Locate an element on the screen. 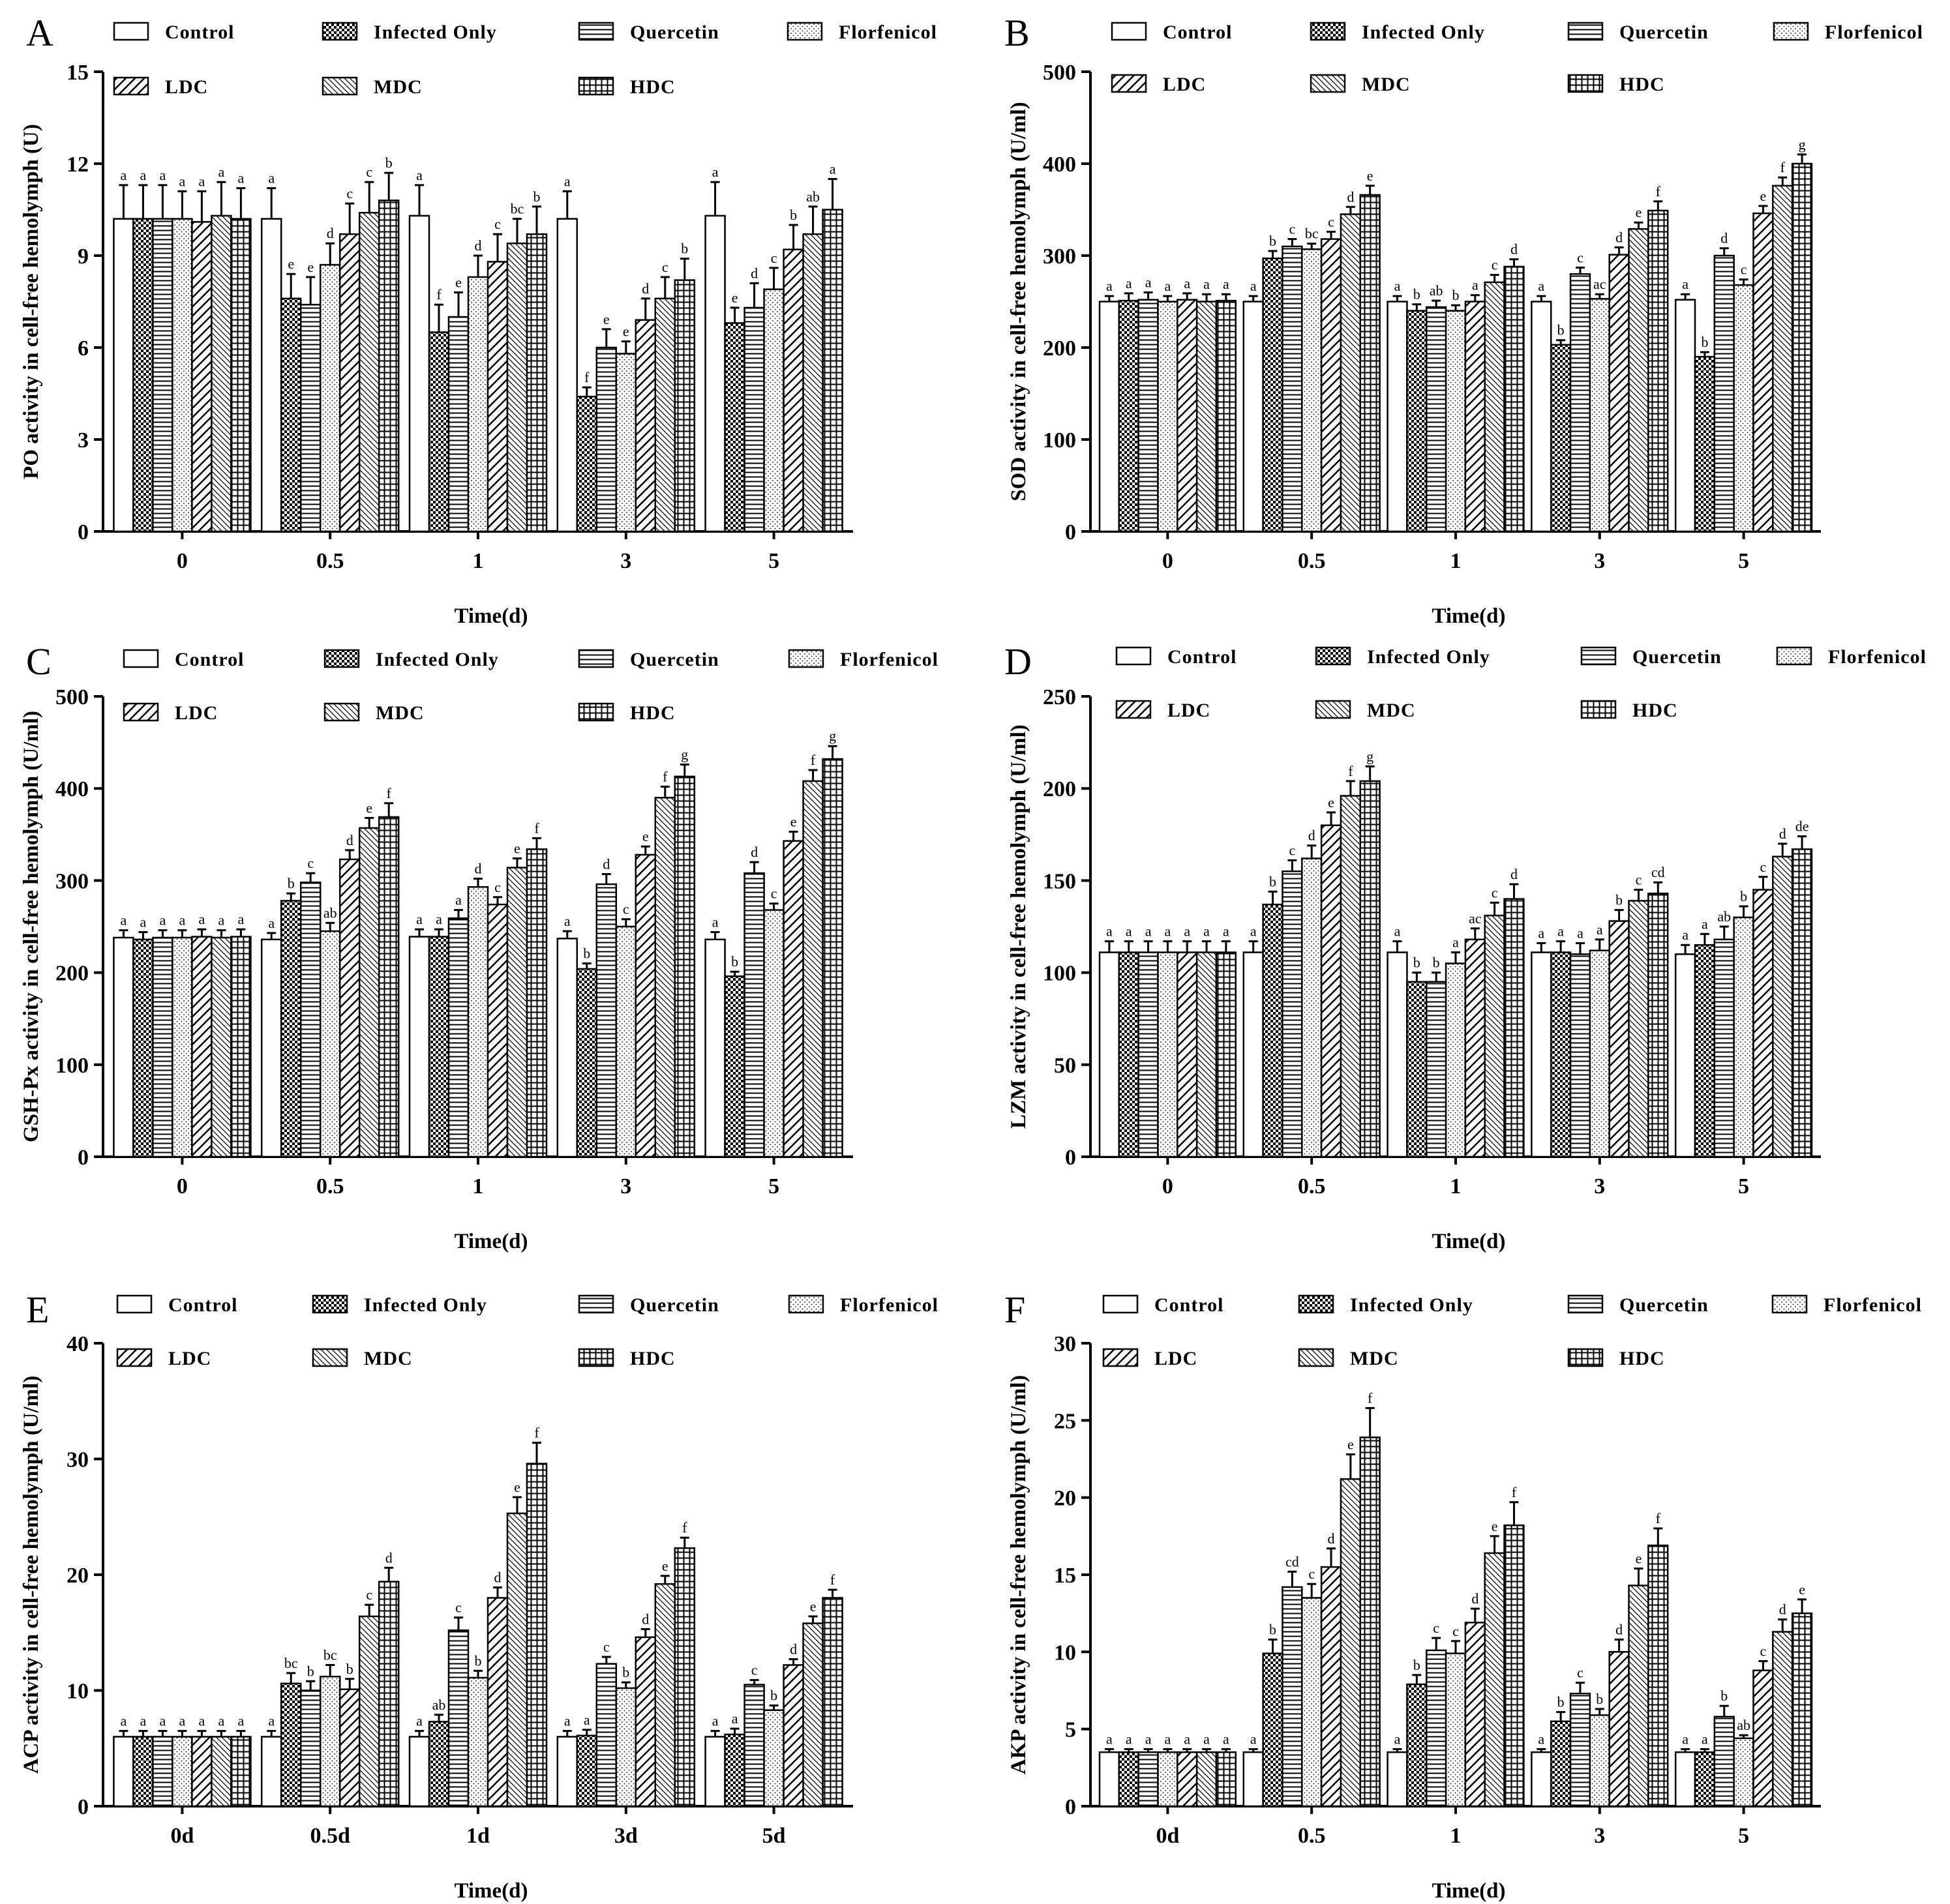  legend-item-florfenicol: Florfenicol is located at coordinates (863, 1305).